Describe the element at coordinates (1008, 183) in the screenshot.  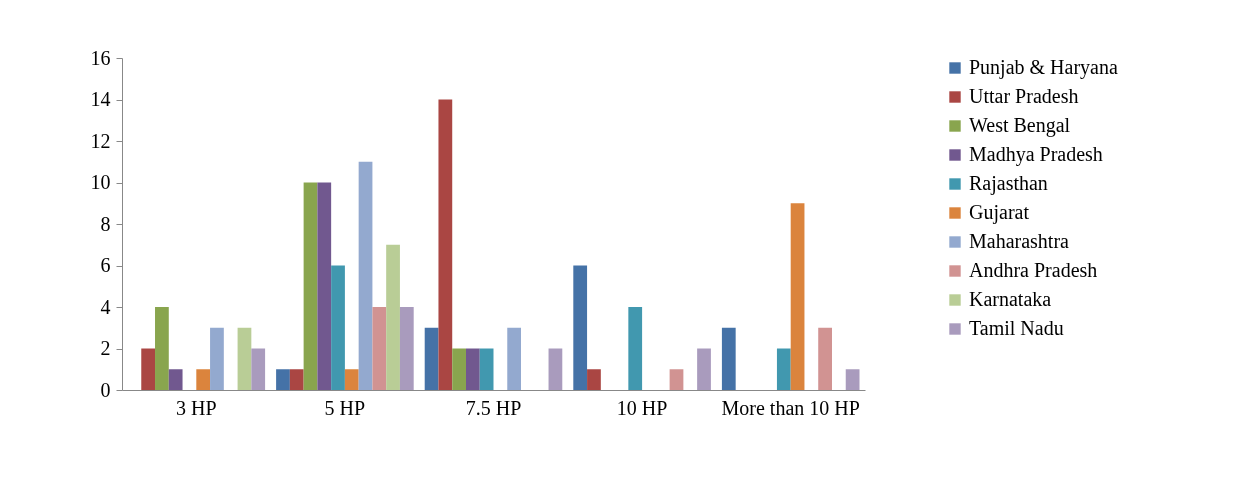
I see `legend-label: Rajasthan` at that location.